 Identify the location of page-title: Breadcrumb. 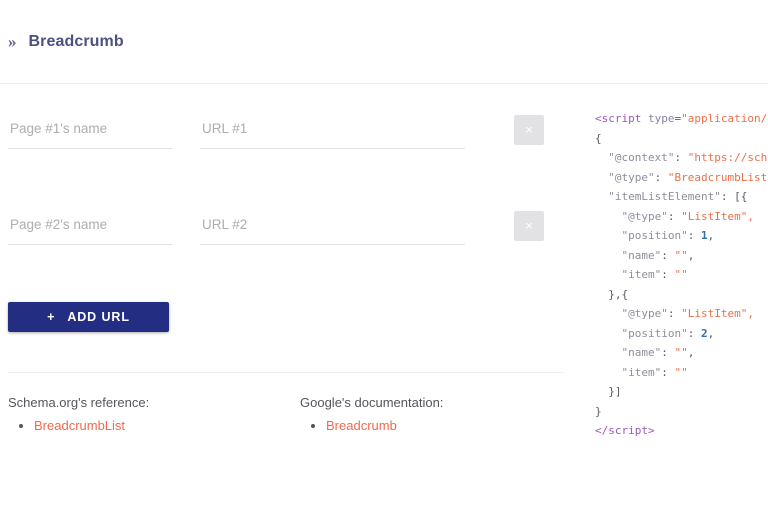
(76, 41).